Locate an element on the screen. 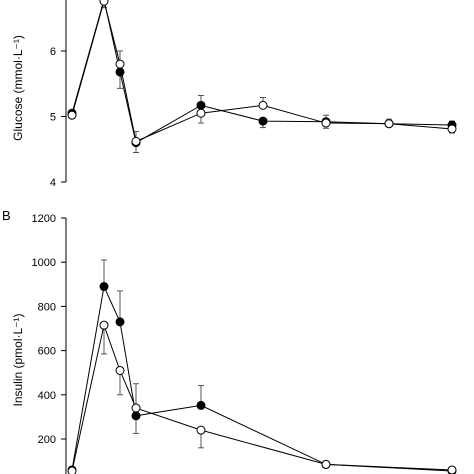  glucose-y-tick-label: 4 is located at coordinates (53, 183).